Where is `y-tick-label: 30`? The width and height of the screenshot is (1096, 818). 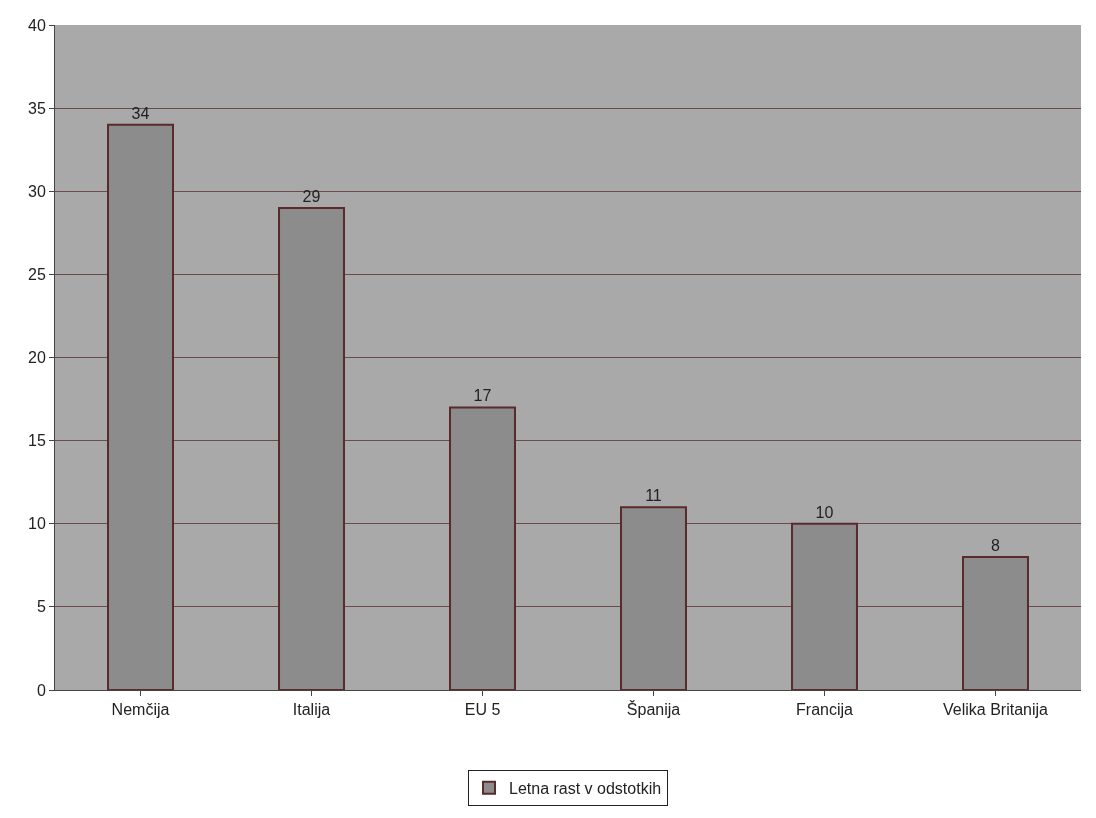 y-tick-label: 30 is located at coordinates (37, 191).